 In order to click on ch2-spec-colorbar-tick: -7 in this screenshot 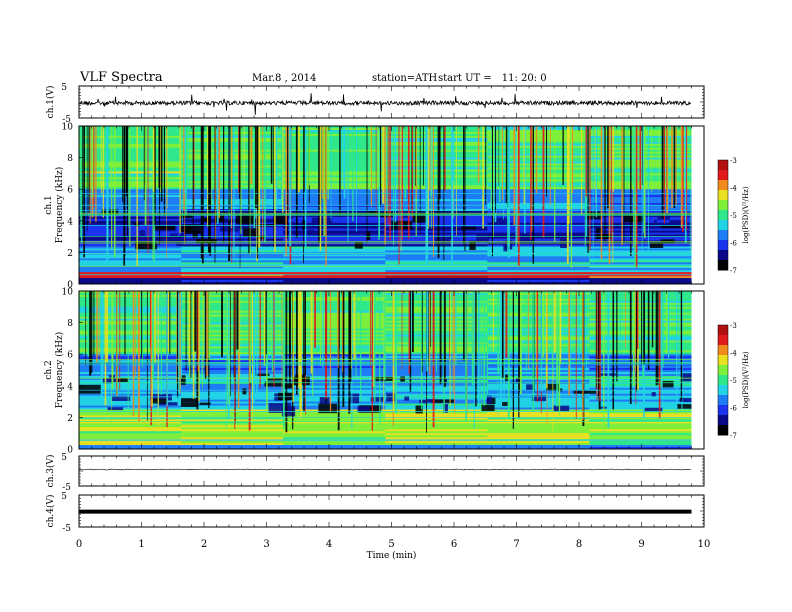, I will do `click(733, 436)`.